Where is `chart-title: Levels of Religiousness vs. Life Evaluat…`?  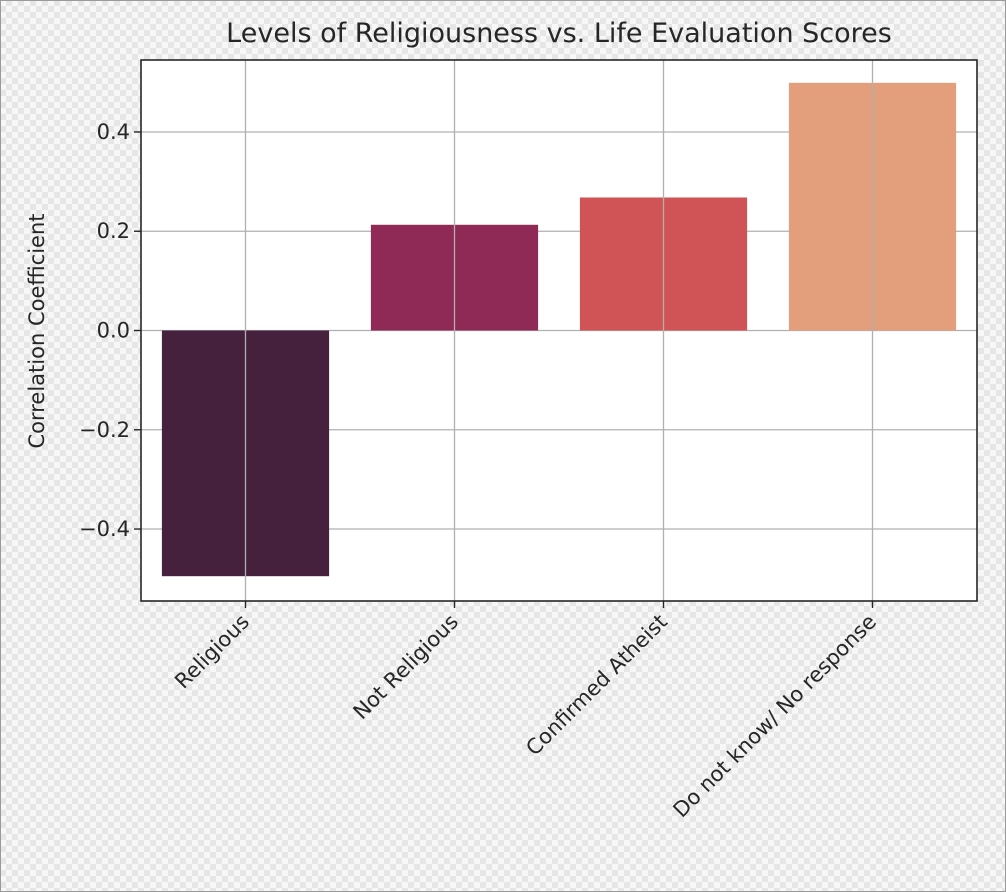
chart-title: Levels of Religiousness vs. Life Evaluat… is located at coordinates (559, 33).